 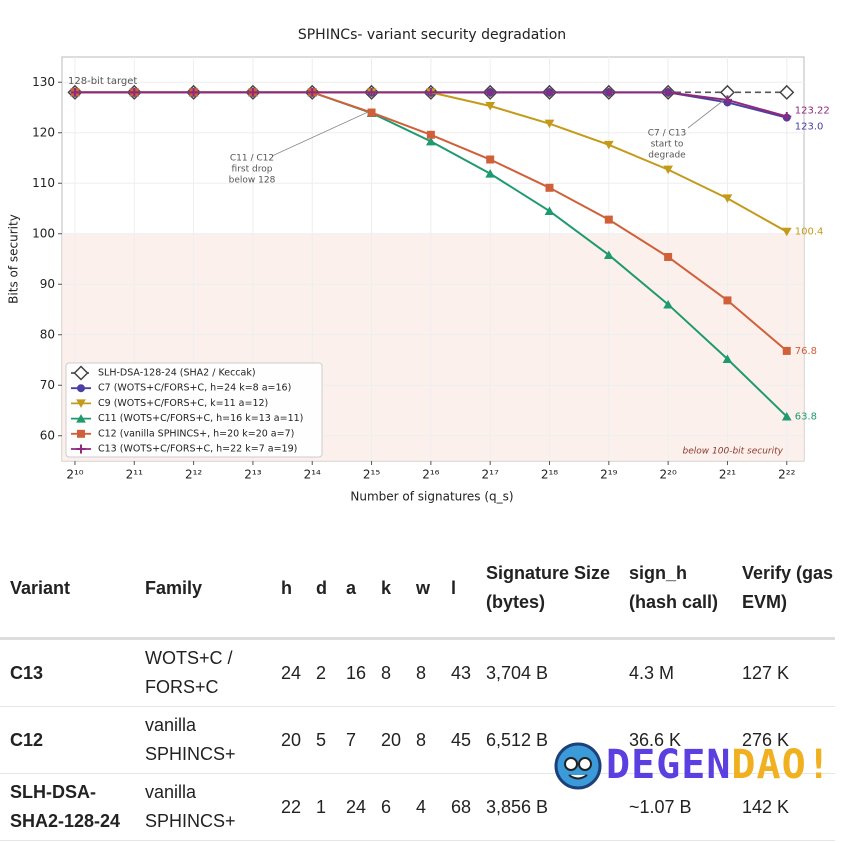 I want to click on x-tick-label: 2¹⁶, so click(x=430, y=475).